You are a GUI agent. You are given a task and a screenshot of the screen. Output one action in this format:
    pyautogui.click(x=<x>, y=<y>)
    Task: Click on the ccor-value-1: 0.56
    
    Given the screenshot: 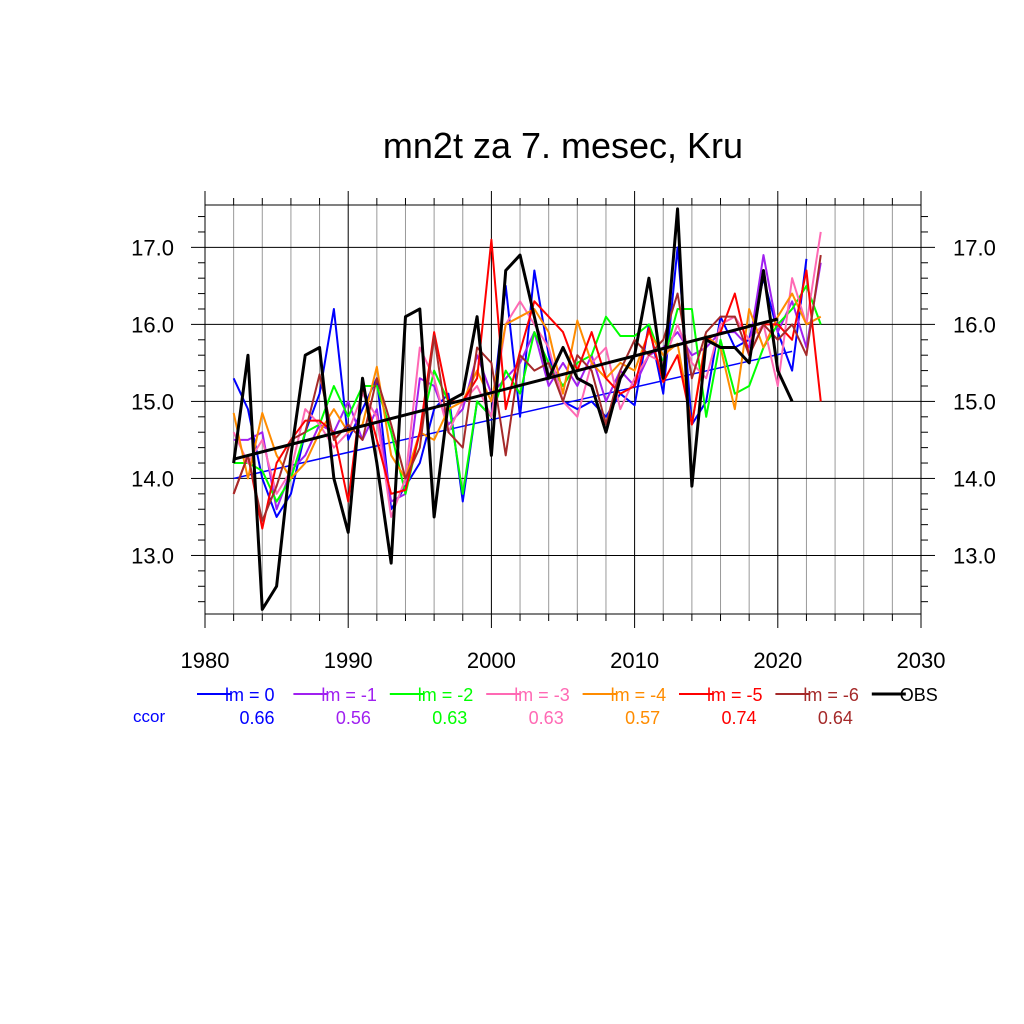 What is the action you would take?
    pyautogui.click(x=353, y=718)
    